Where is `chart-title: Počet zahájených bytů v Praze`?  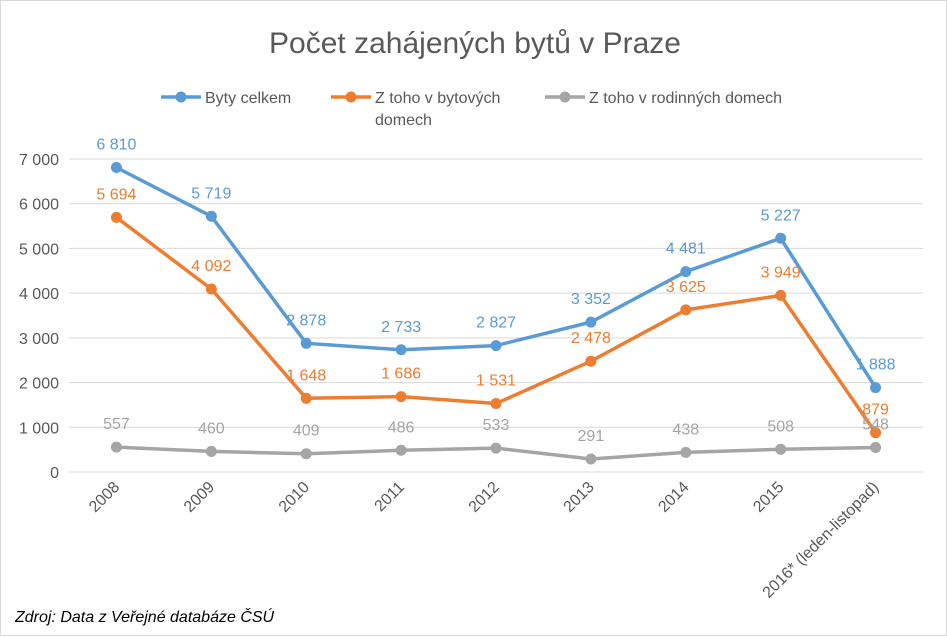
chart-title: Počet zahájených bytů v Praze is located at coordinates (475, 43).